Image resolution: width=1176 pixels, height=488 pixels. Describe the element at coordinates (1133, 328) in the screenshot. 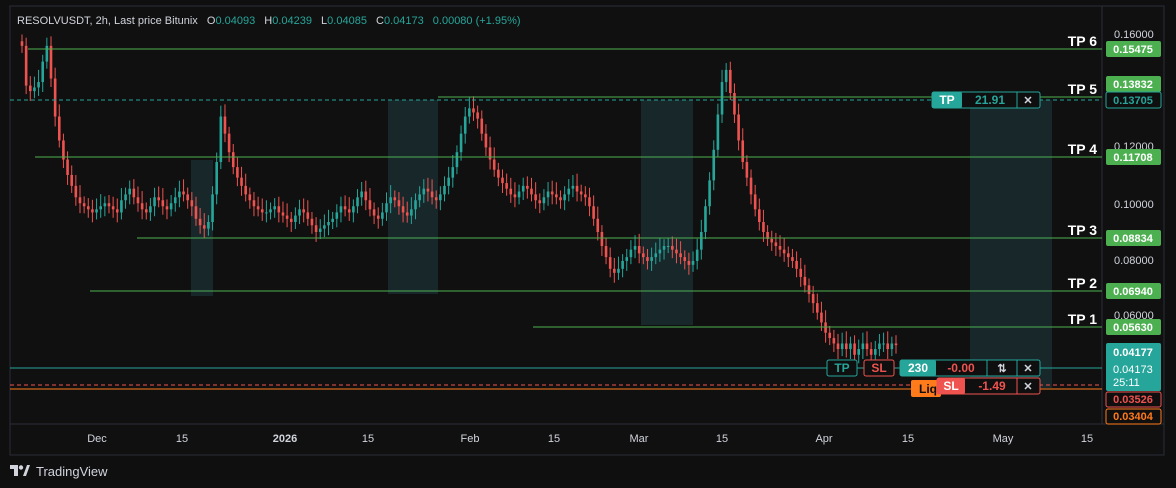

I see `tp-price-tag: 0.05630` at that location.